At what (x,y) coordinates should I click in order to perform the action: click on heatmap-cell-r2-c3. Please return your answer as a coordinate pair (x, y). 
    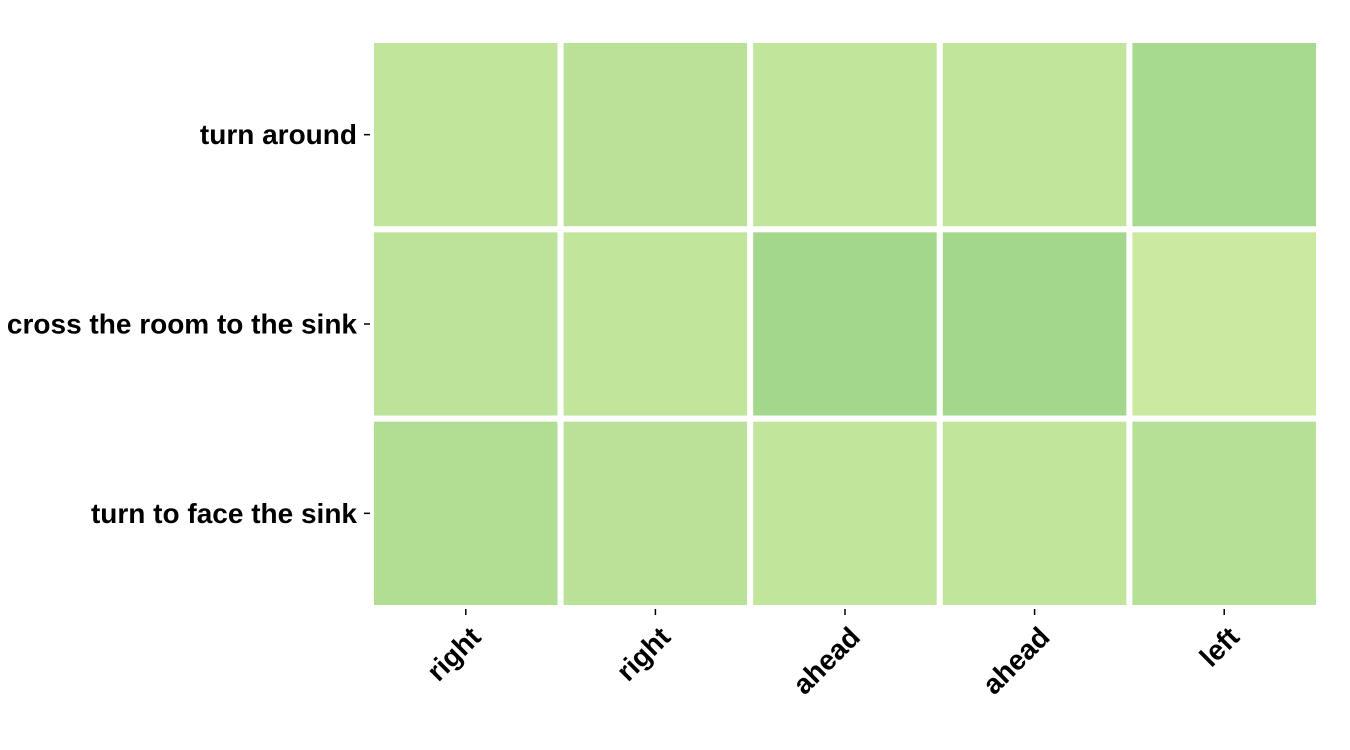
    Looking at the image, I should click on (1034, 513).